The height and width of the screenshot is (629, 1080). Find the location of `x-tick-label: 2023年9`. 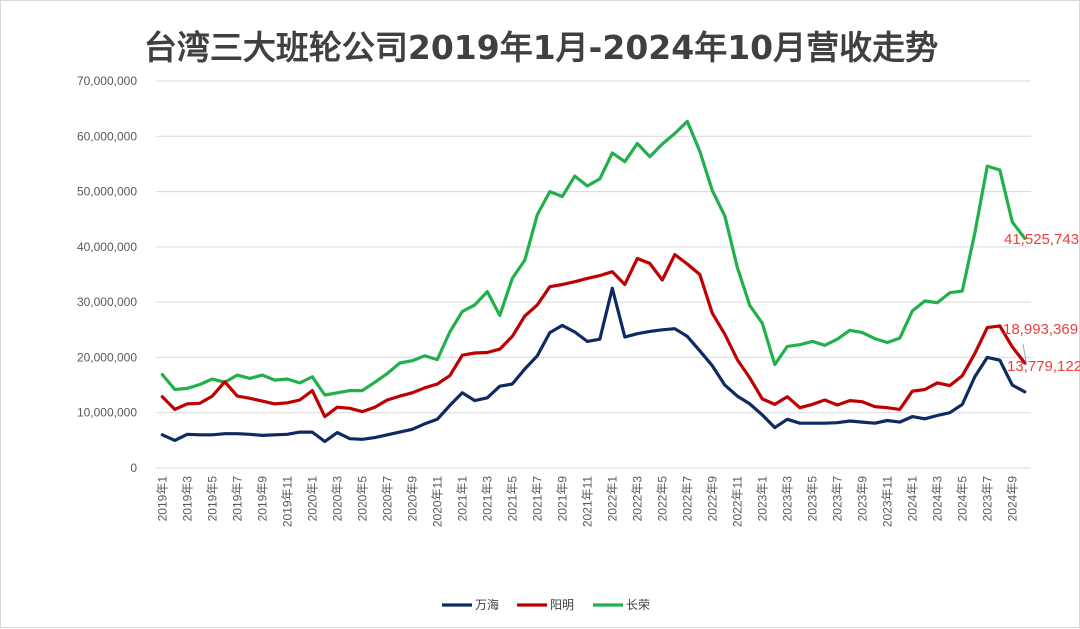

x-tick-label: 2023年9 is located at coordinates (862, 499).